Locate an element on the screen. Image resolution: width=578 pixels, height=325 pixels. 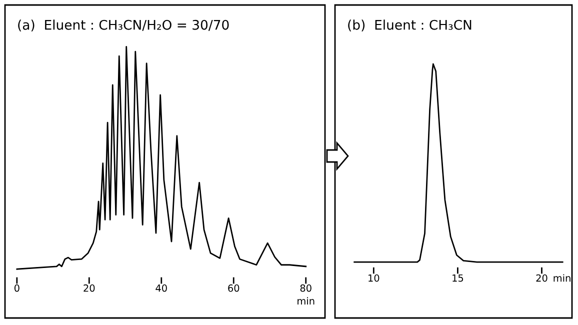
x-tick-label: 40 is located at coordinates (161, 288).